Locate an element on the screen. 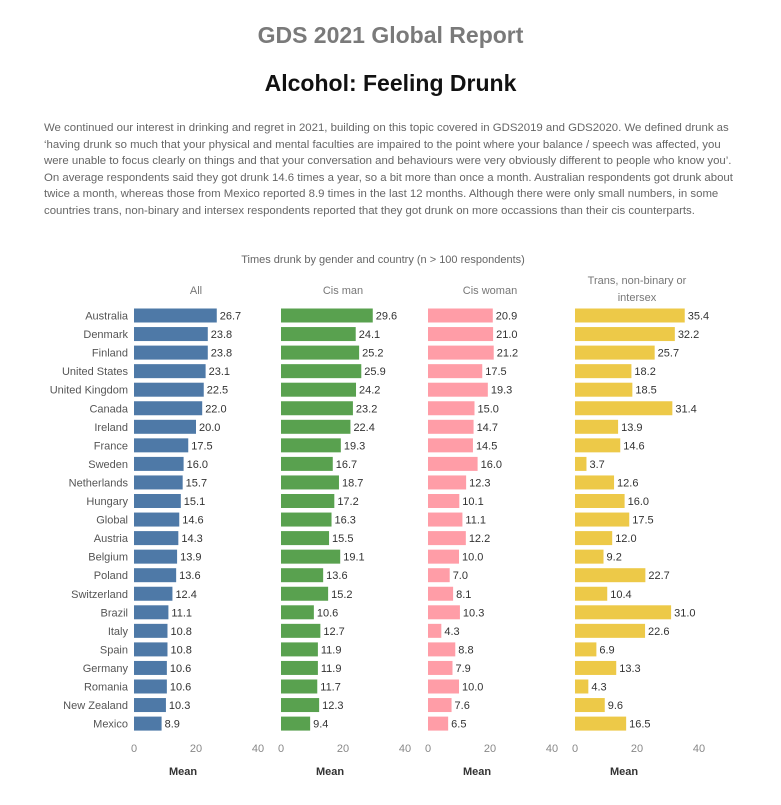 The image size is (781, 805). data-label: 32.2 is located at coordinates (688, 335).